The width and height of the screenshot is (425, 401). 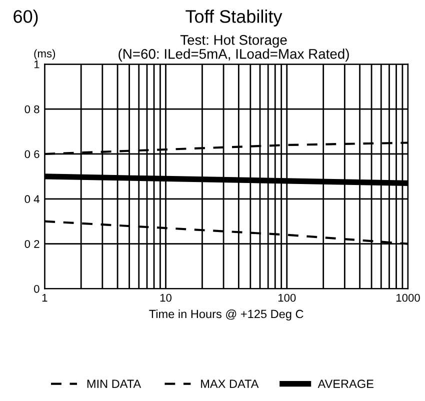 I want to click on x-tick-label: 1, so click(x=45, y=298).